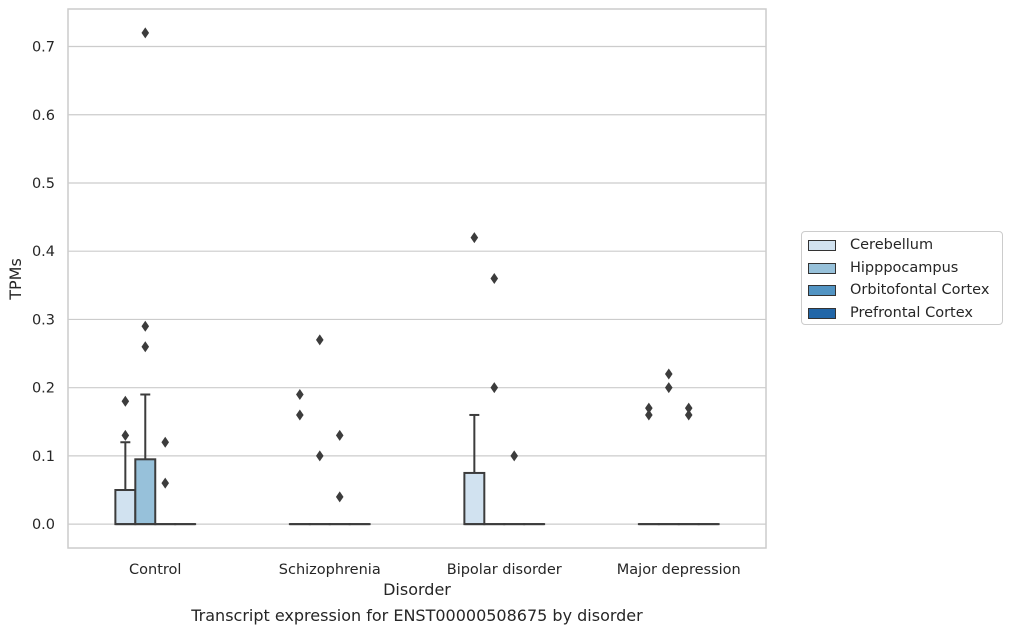 This screenshot has height=634, width=1014. Describe the element at coordinates (155, 570) in the screenshot. I see `x-tick-label: Control` at that location.